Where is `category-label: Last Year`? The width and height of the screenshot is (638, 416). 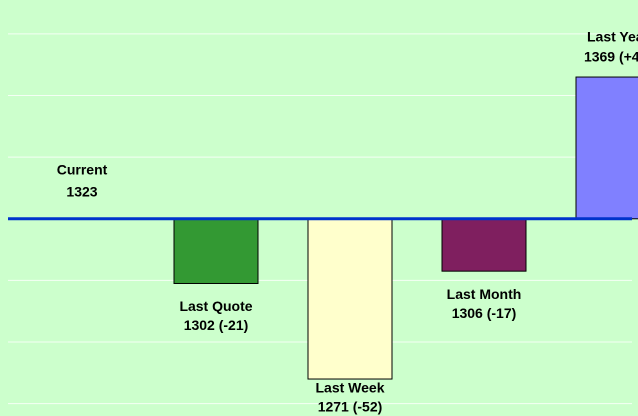
category-label: Last Year is located at coordinates (612, 37).